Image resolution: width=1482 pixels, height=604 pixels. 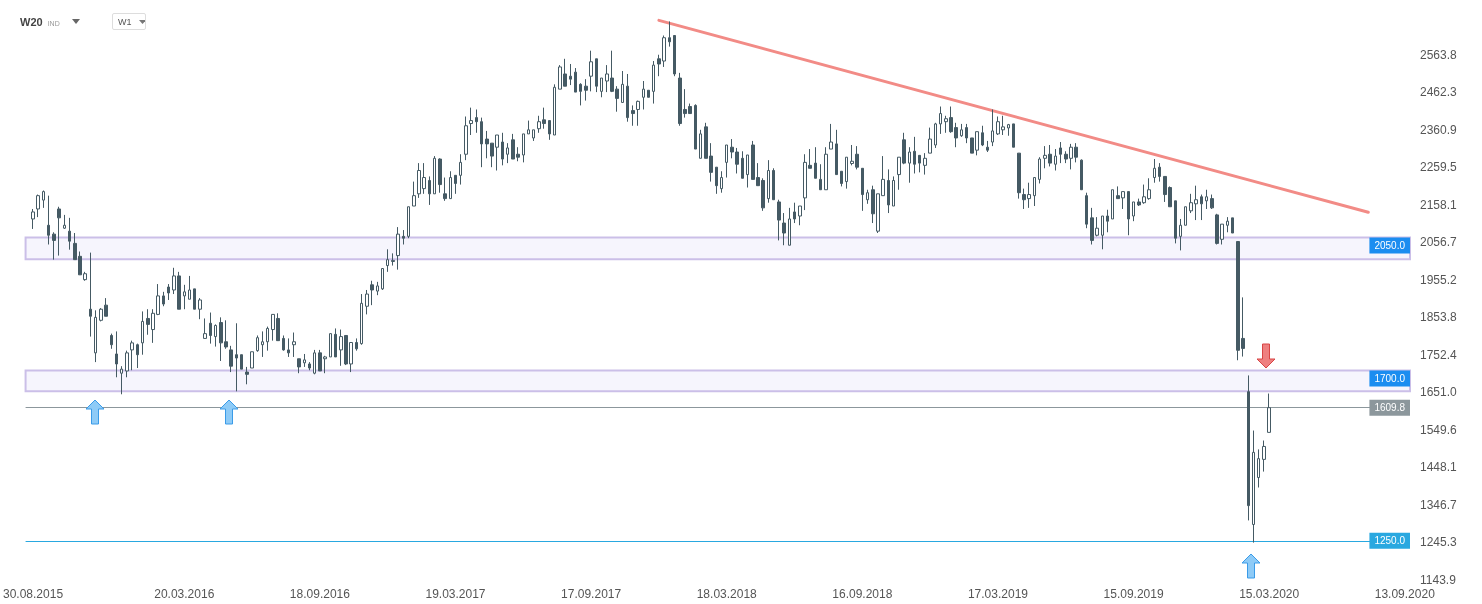 I want to click on y-tick-label: 1549.6, so click(x=1439, y=429).